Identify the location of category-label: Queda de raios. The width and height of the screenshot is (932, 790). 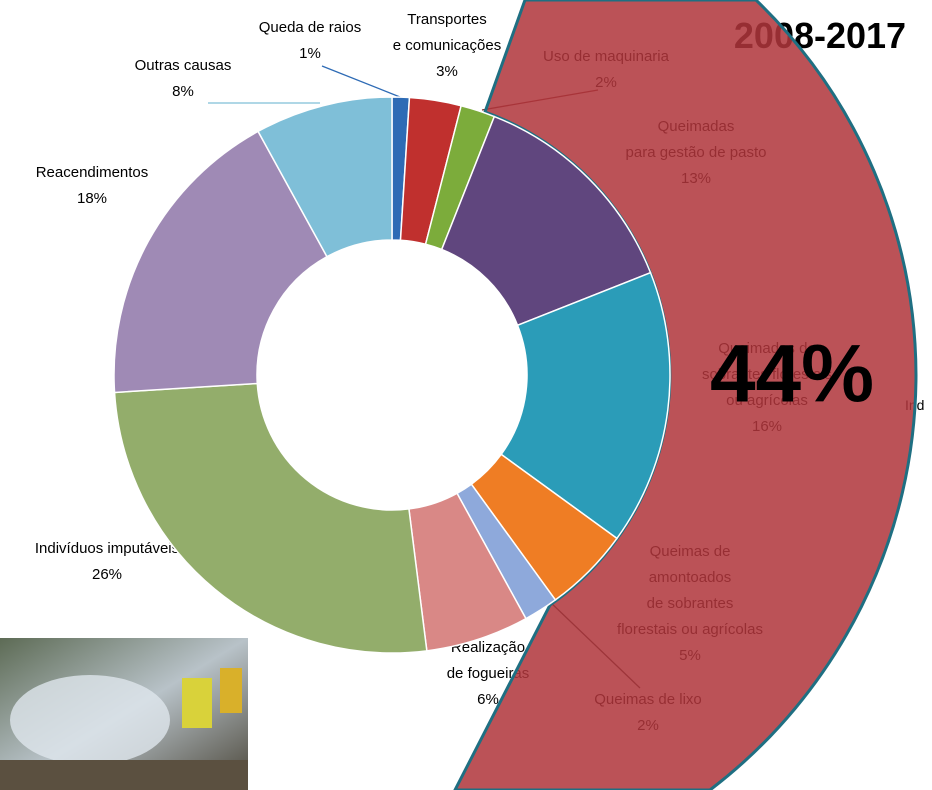
(310, 27).